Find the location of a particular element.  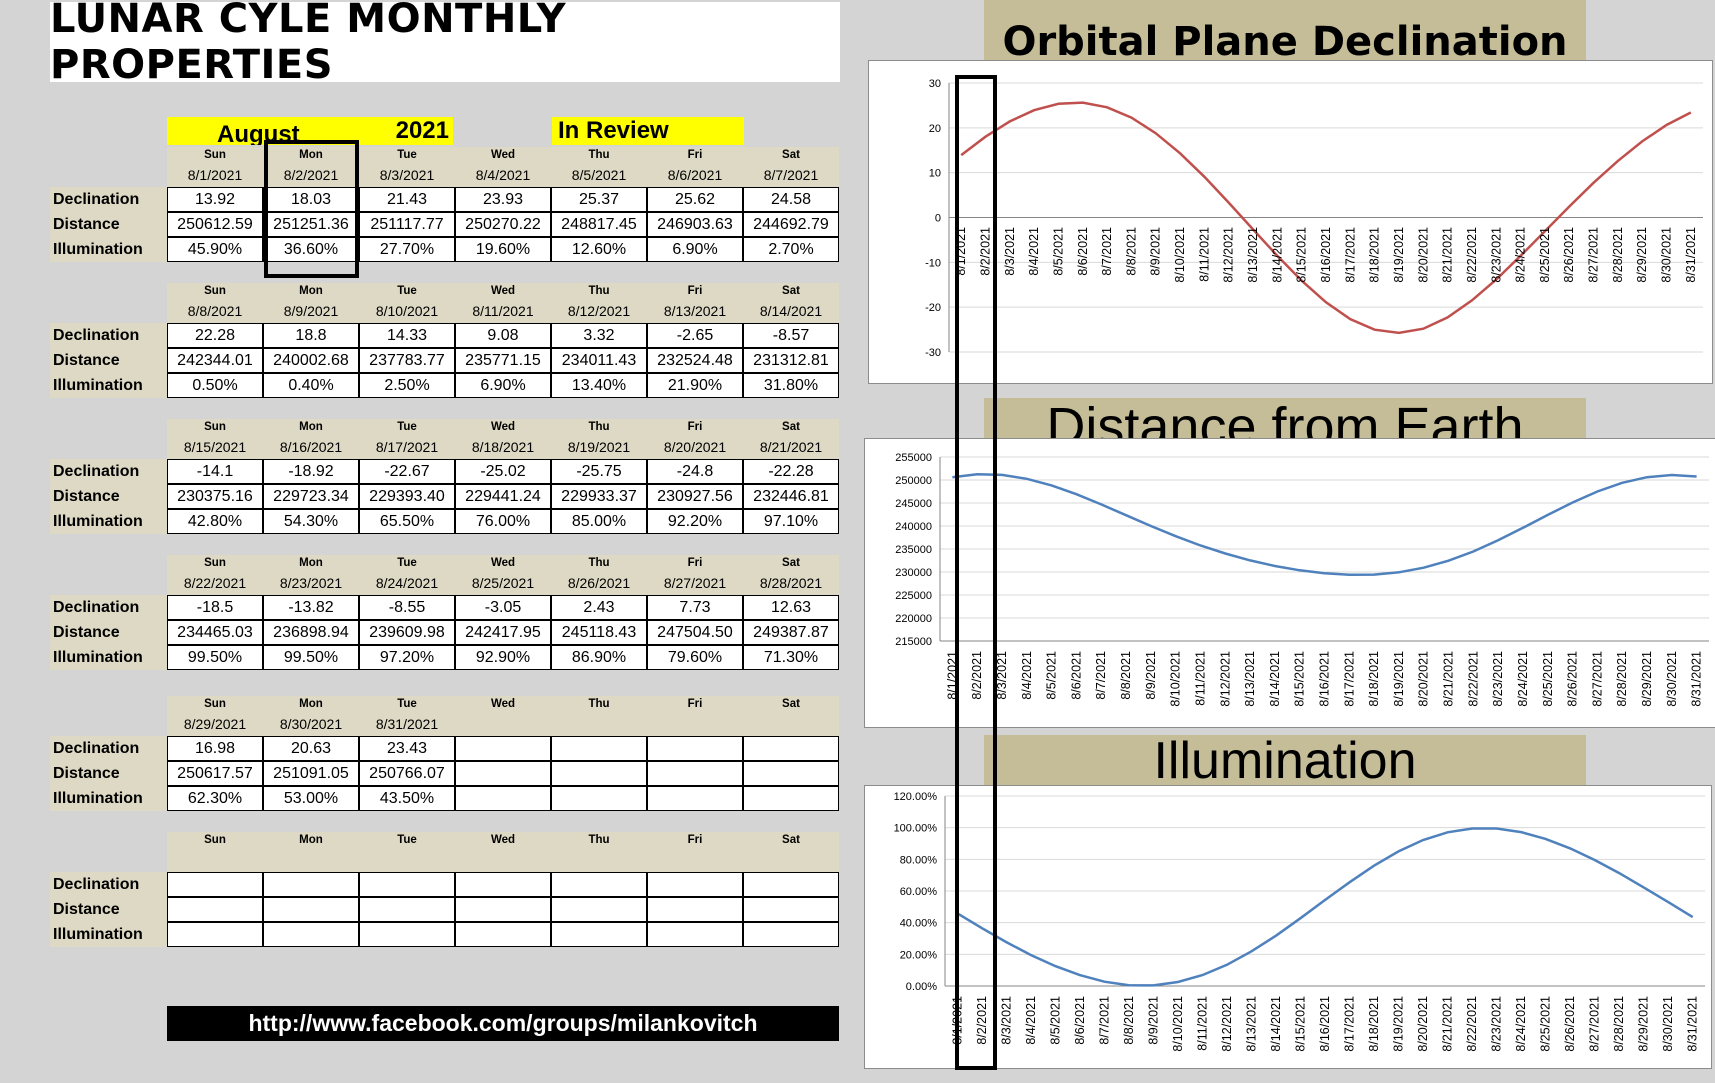

day-date: 8/23/2021 is located at coordinates (311, 583).